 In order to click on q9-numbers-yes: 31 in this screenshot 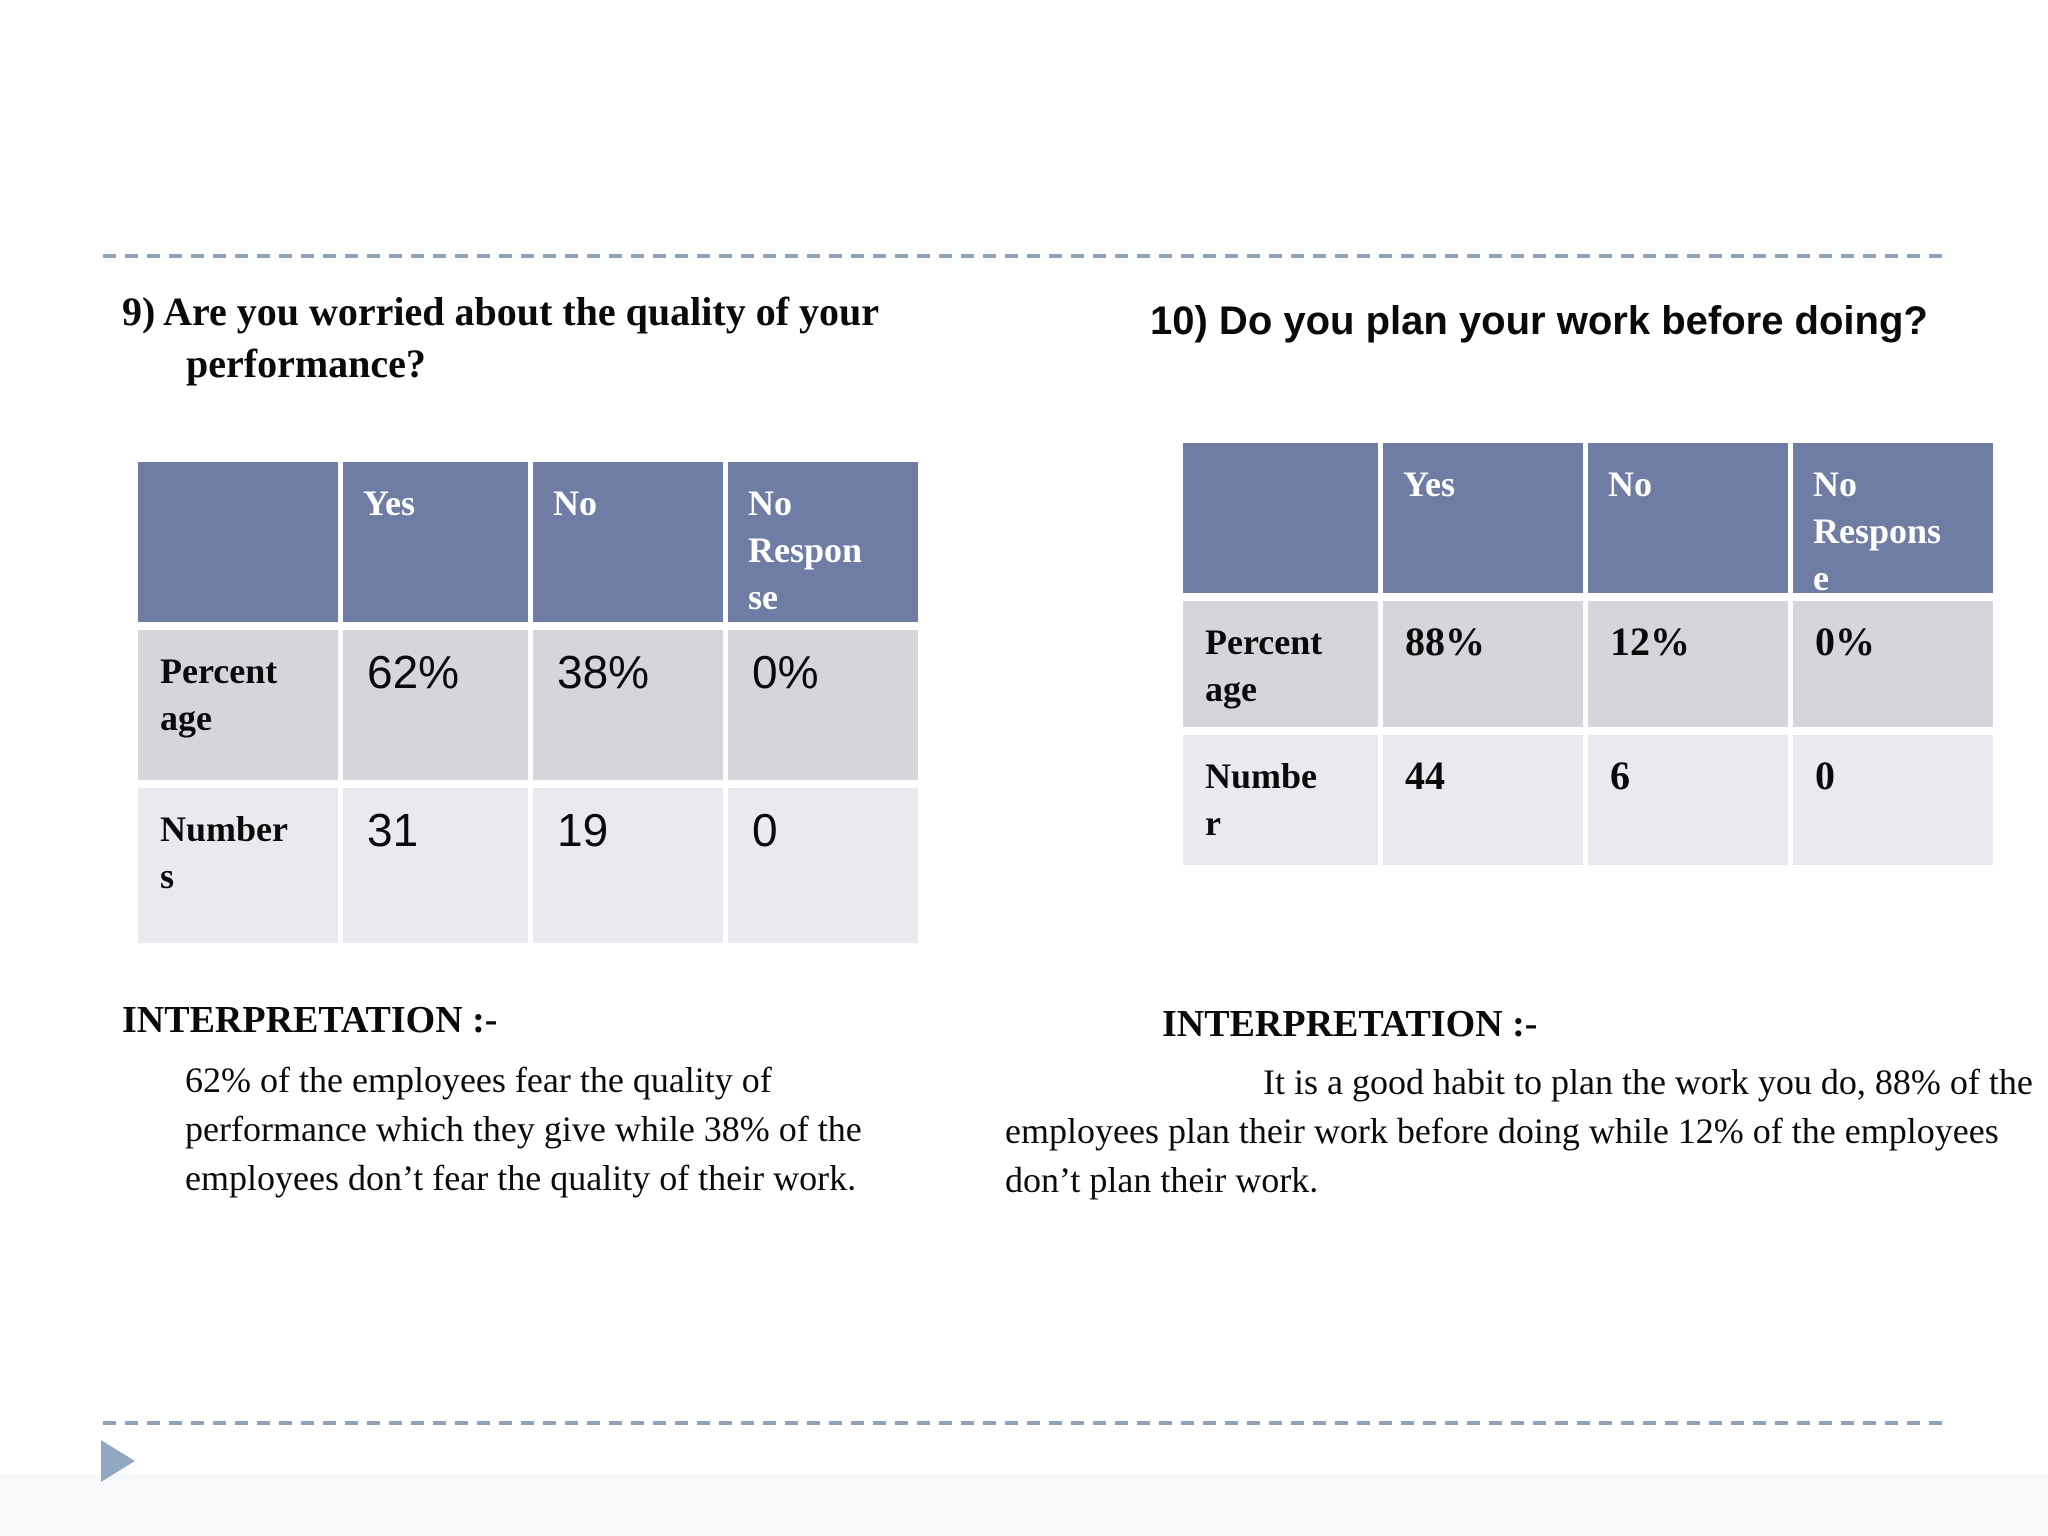, I will do `click(435, 865)`.